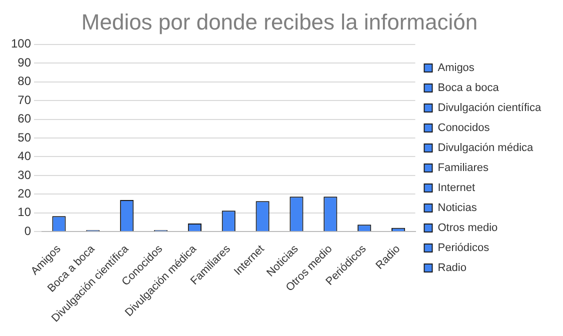 This screenshot has height=336, width=563. What do you see at coordinates (457, 188) in the screenshot?
I see `legend-label: Internet` at bounding box center [457, 188].